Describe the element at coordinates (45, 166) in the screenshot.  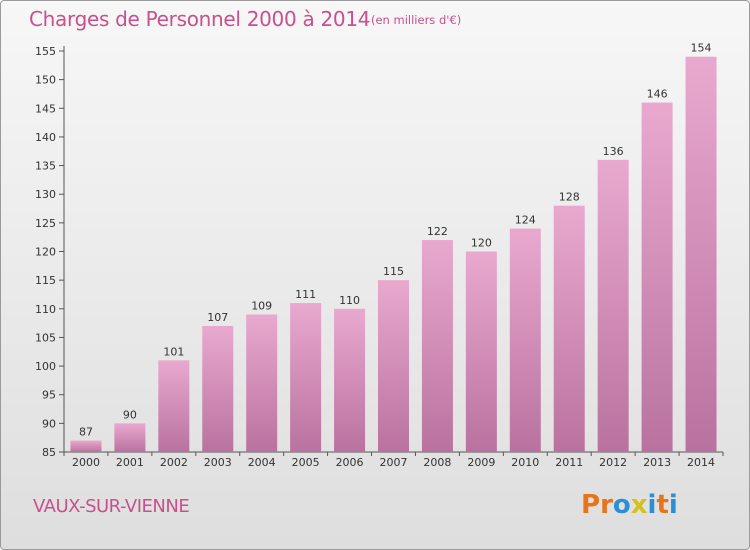
I see `y-tick-label: 135` at that location.